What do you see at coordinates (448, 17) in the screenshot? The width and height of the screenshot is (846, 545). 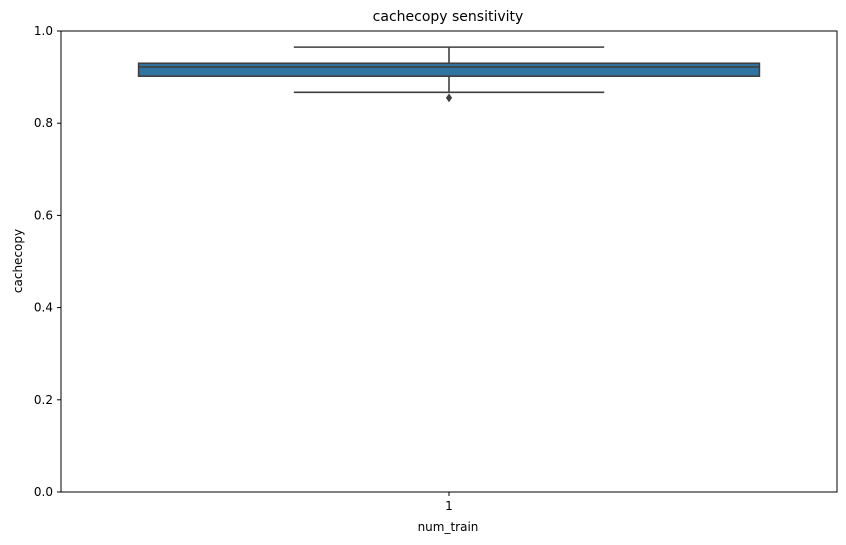 I see `chart-title: cachecopy sensitivity` at bounding box center [448, 17].